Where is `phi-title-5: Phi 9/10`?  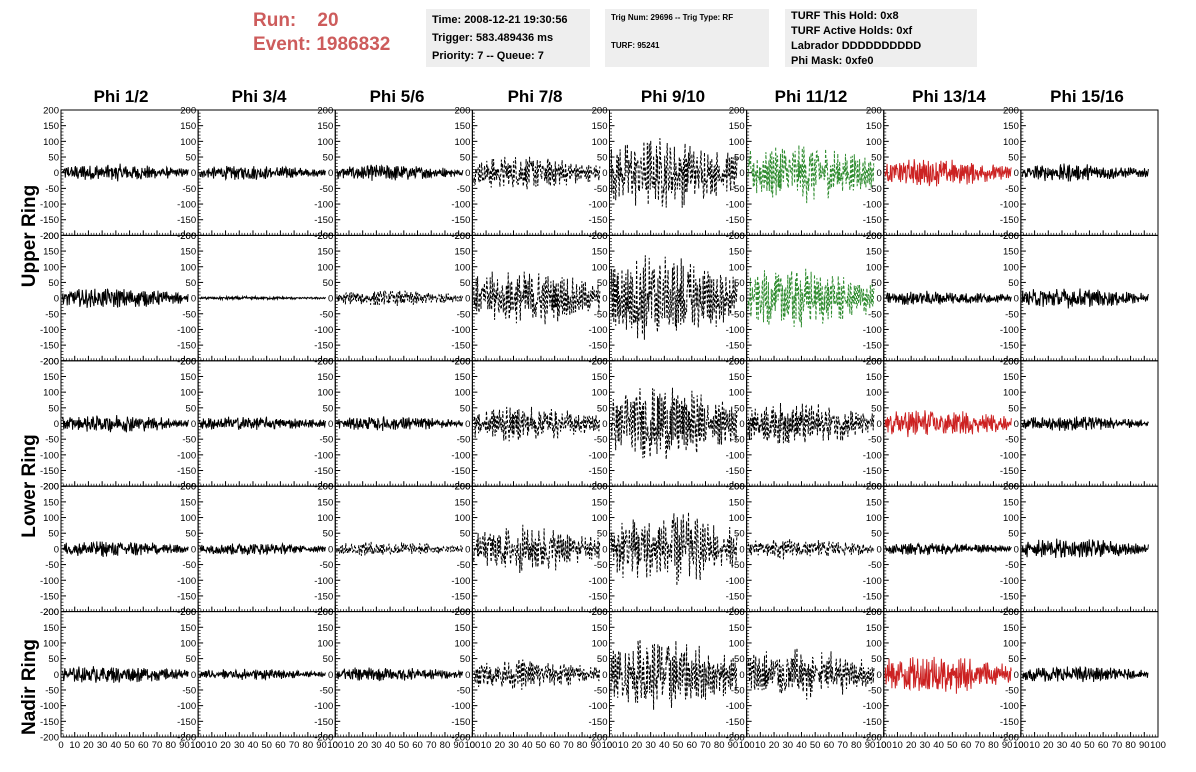 phi-title-5: Phi 9/10 is located at coordinates (673, 96).